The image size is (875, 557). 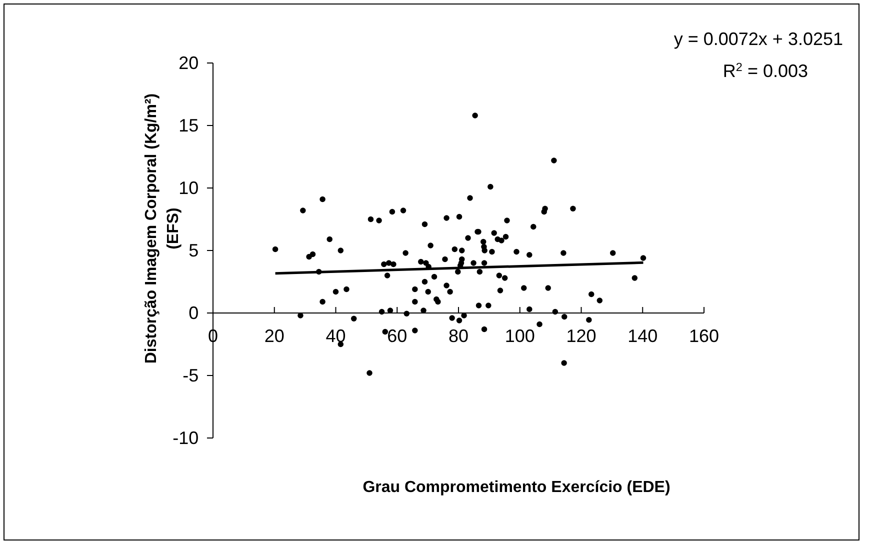 I want to click on y-tick-label: -5, so click(x=190, y=375).